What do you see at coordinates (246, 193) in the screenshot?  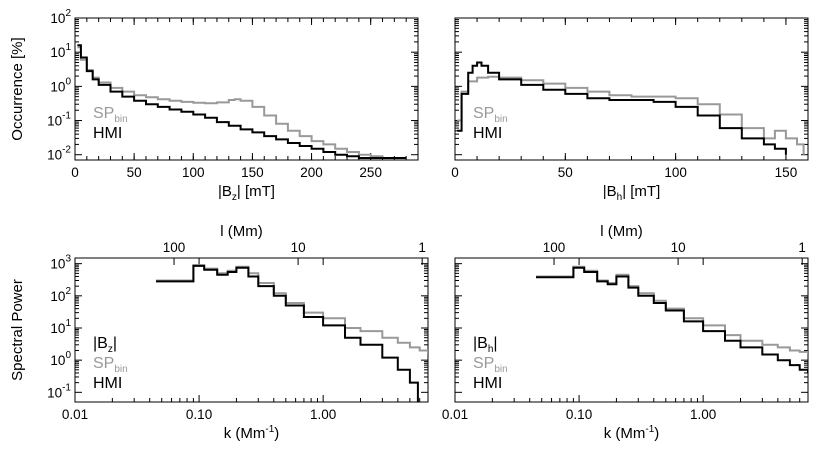 I see `x-axis-title: |Bz| [mT]` at bounding box center [246, 193].